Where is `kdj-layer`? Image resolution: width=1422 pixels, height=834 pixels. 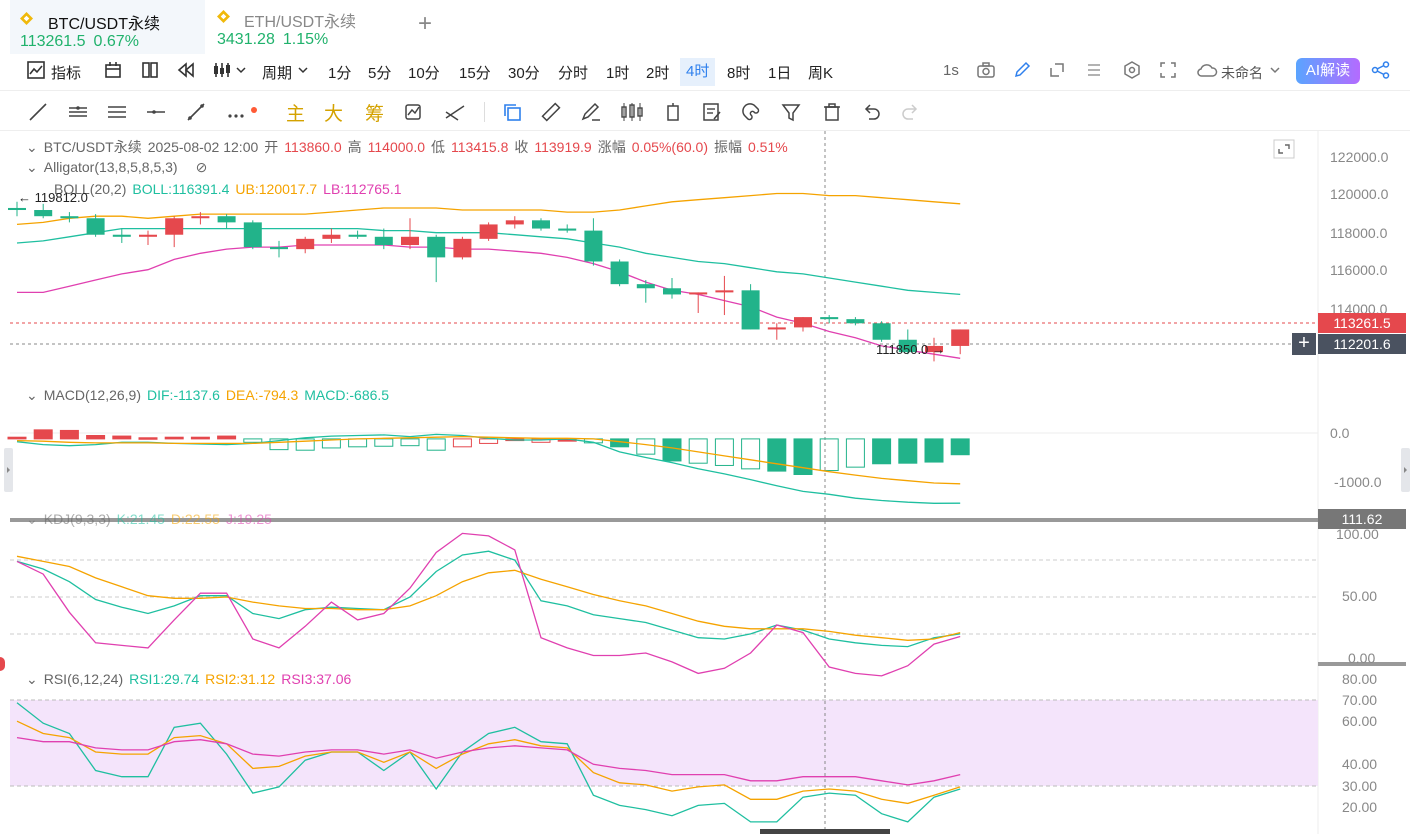 kdj-layer is located at coordinates (488, 604).